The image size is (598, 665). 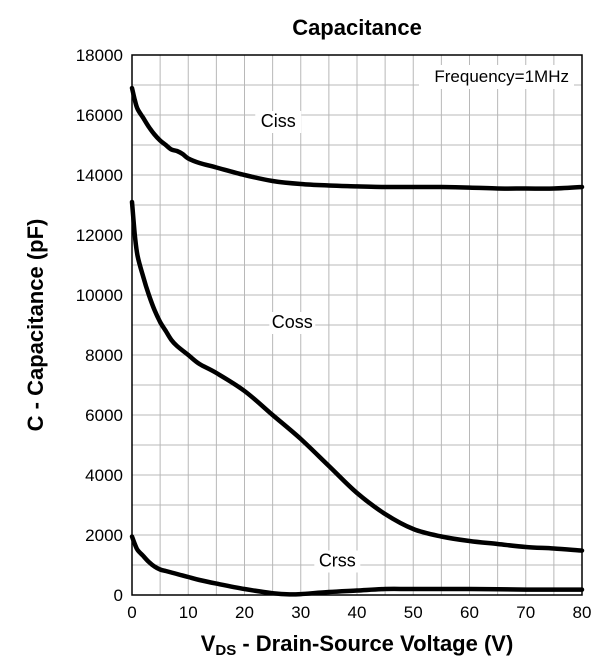 I want to click on annotation-box: Frequency=1MHz, so click(x=496, y=77).